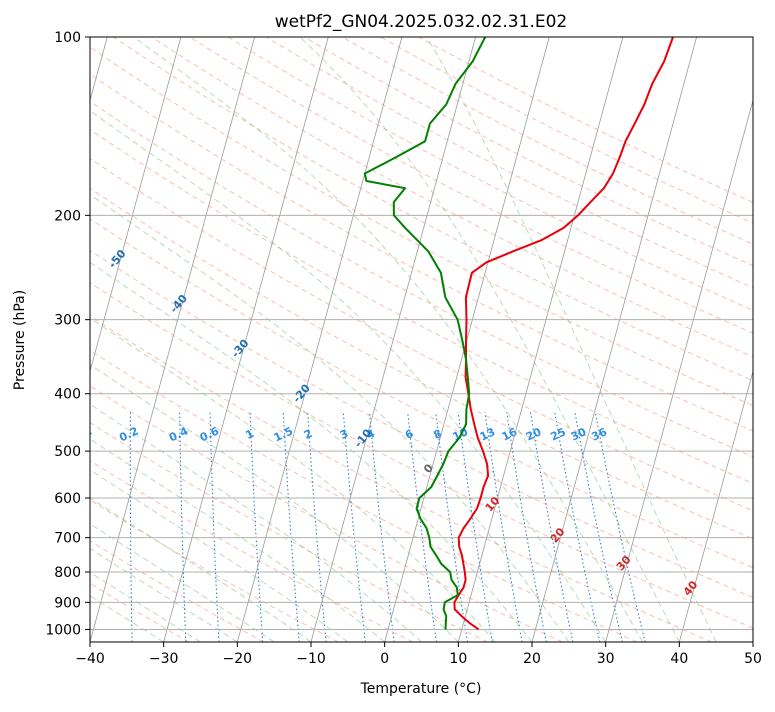  Describe the element at coordinates (67, 539) in the screenshot. I see `y-tick-label: 700` at that location.